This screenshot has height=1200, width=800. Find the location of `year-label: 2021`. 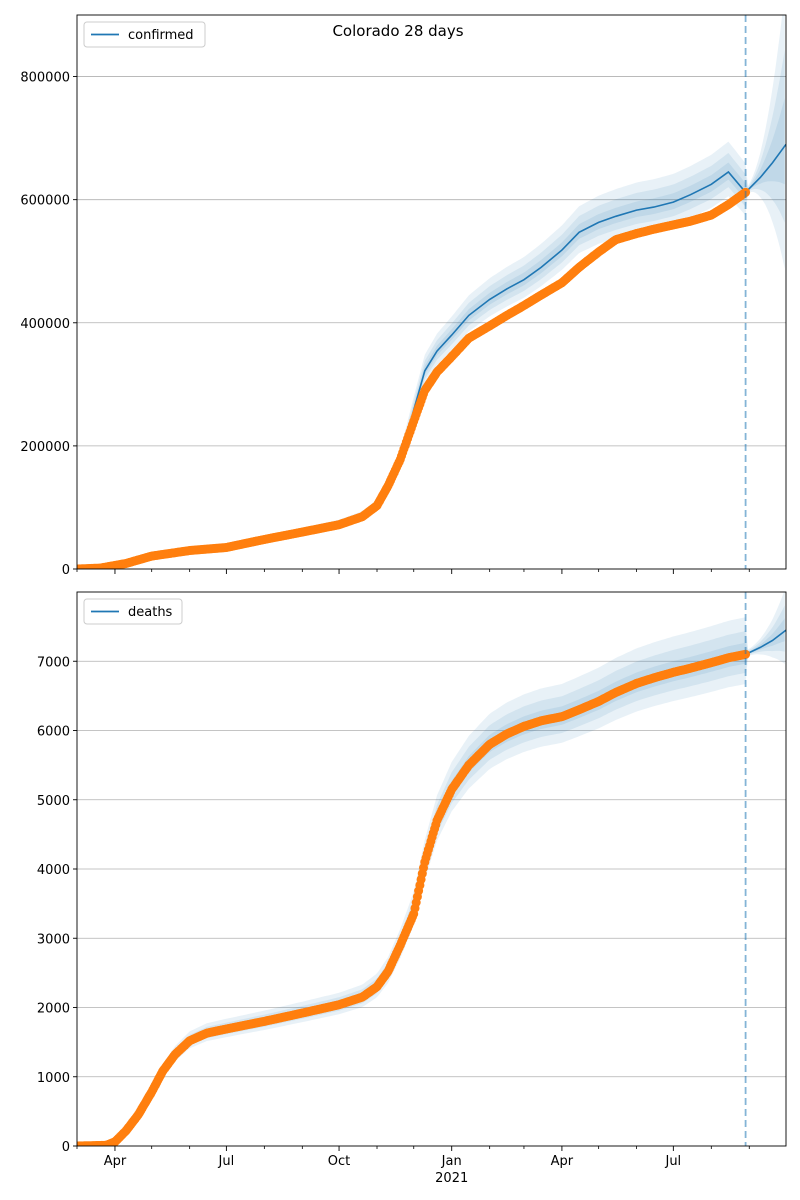

year-label: 2021 is located at coordinates (451, 1178).